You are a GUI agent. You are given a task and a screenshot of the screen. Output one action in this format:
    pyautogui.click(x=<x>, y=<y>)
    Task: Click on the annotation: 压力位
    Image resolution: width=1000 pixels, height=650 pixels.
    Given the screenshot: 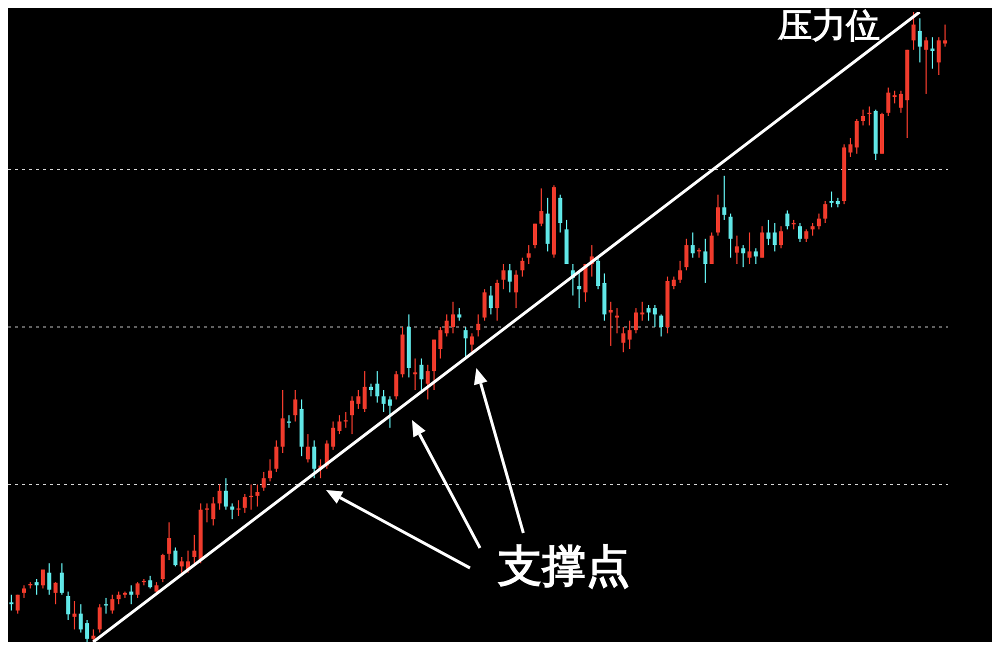 What is the action you would take?
    pyautogui.click(x=829, y=26)
    